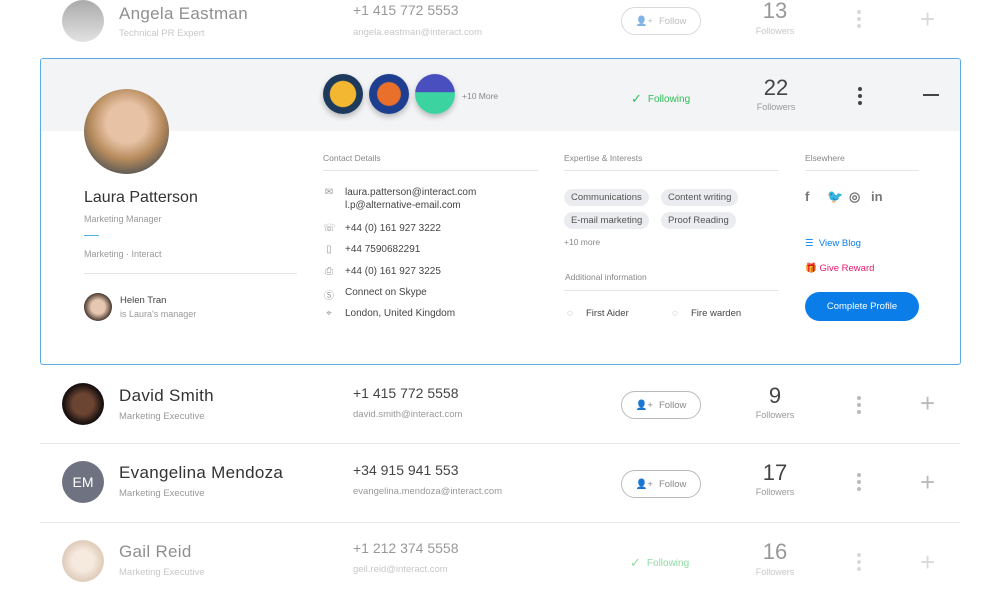 The width and height of the screenshot is (1000, 601). Describe the element at coordinates (931, 95) in the screenshot. I see `collapse-minus-icon` at that location.